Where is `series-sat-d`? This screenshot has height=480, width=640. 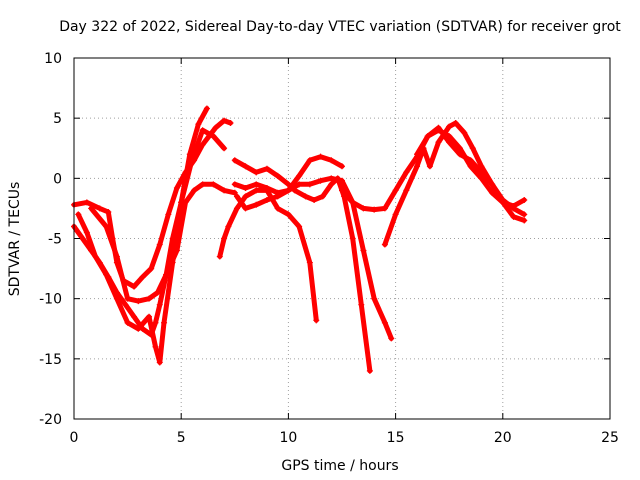 series-sat-d is located at coordinates (163, 243).